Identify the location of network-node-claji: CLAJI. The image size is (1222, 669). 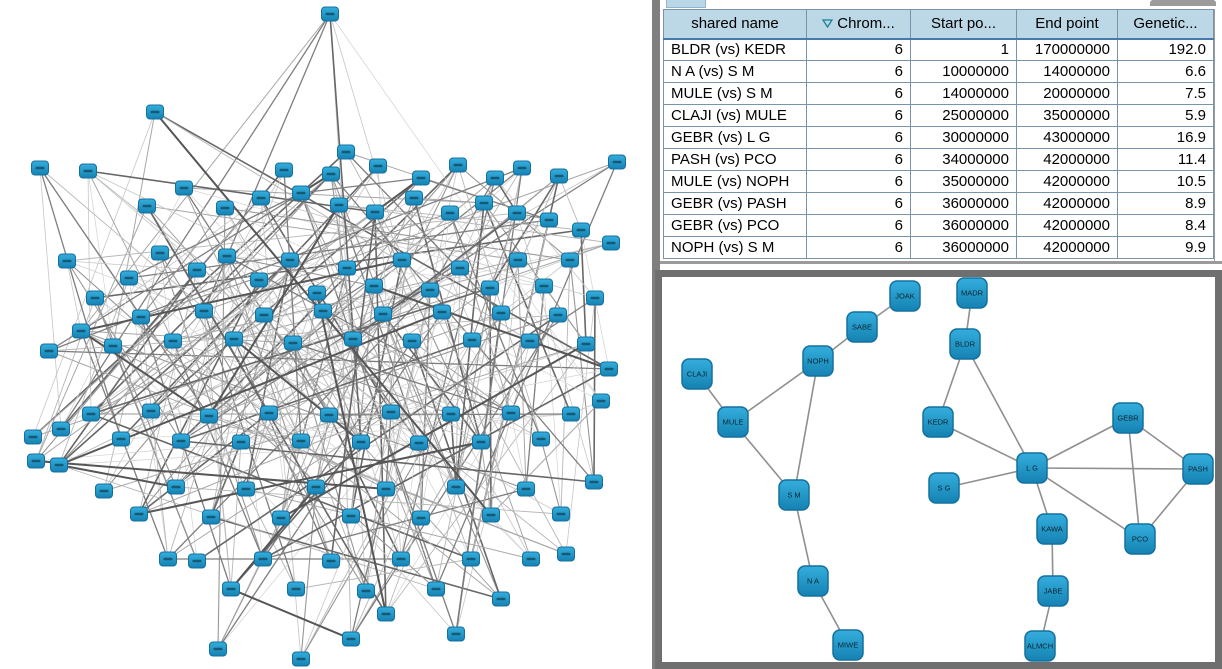
(697, 374).